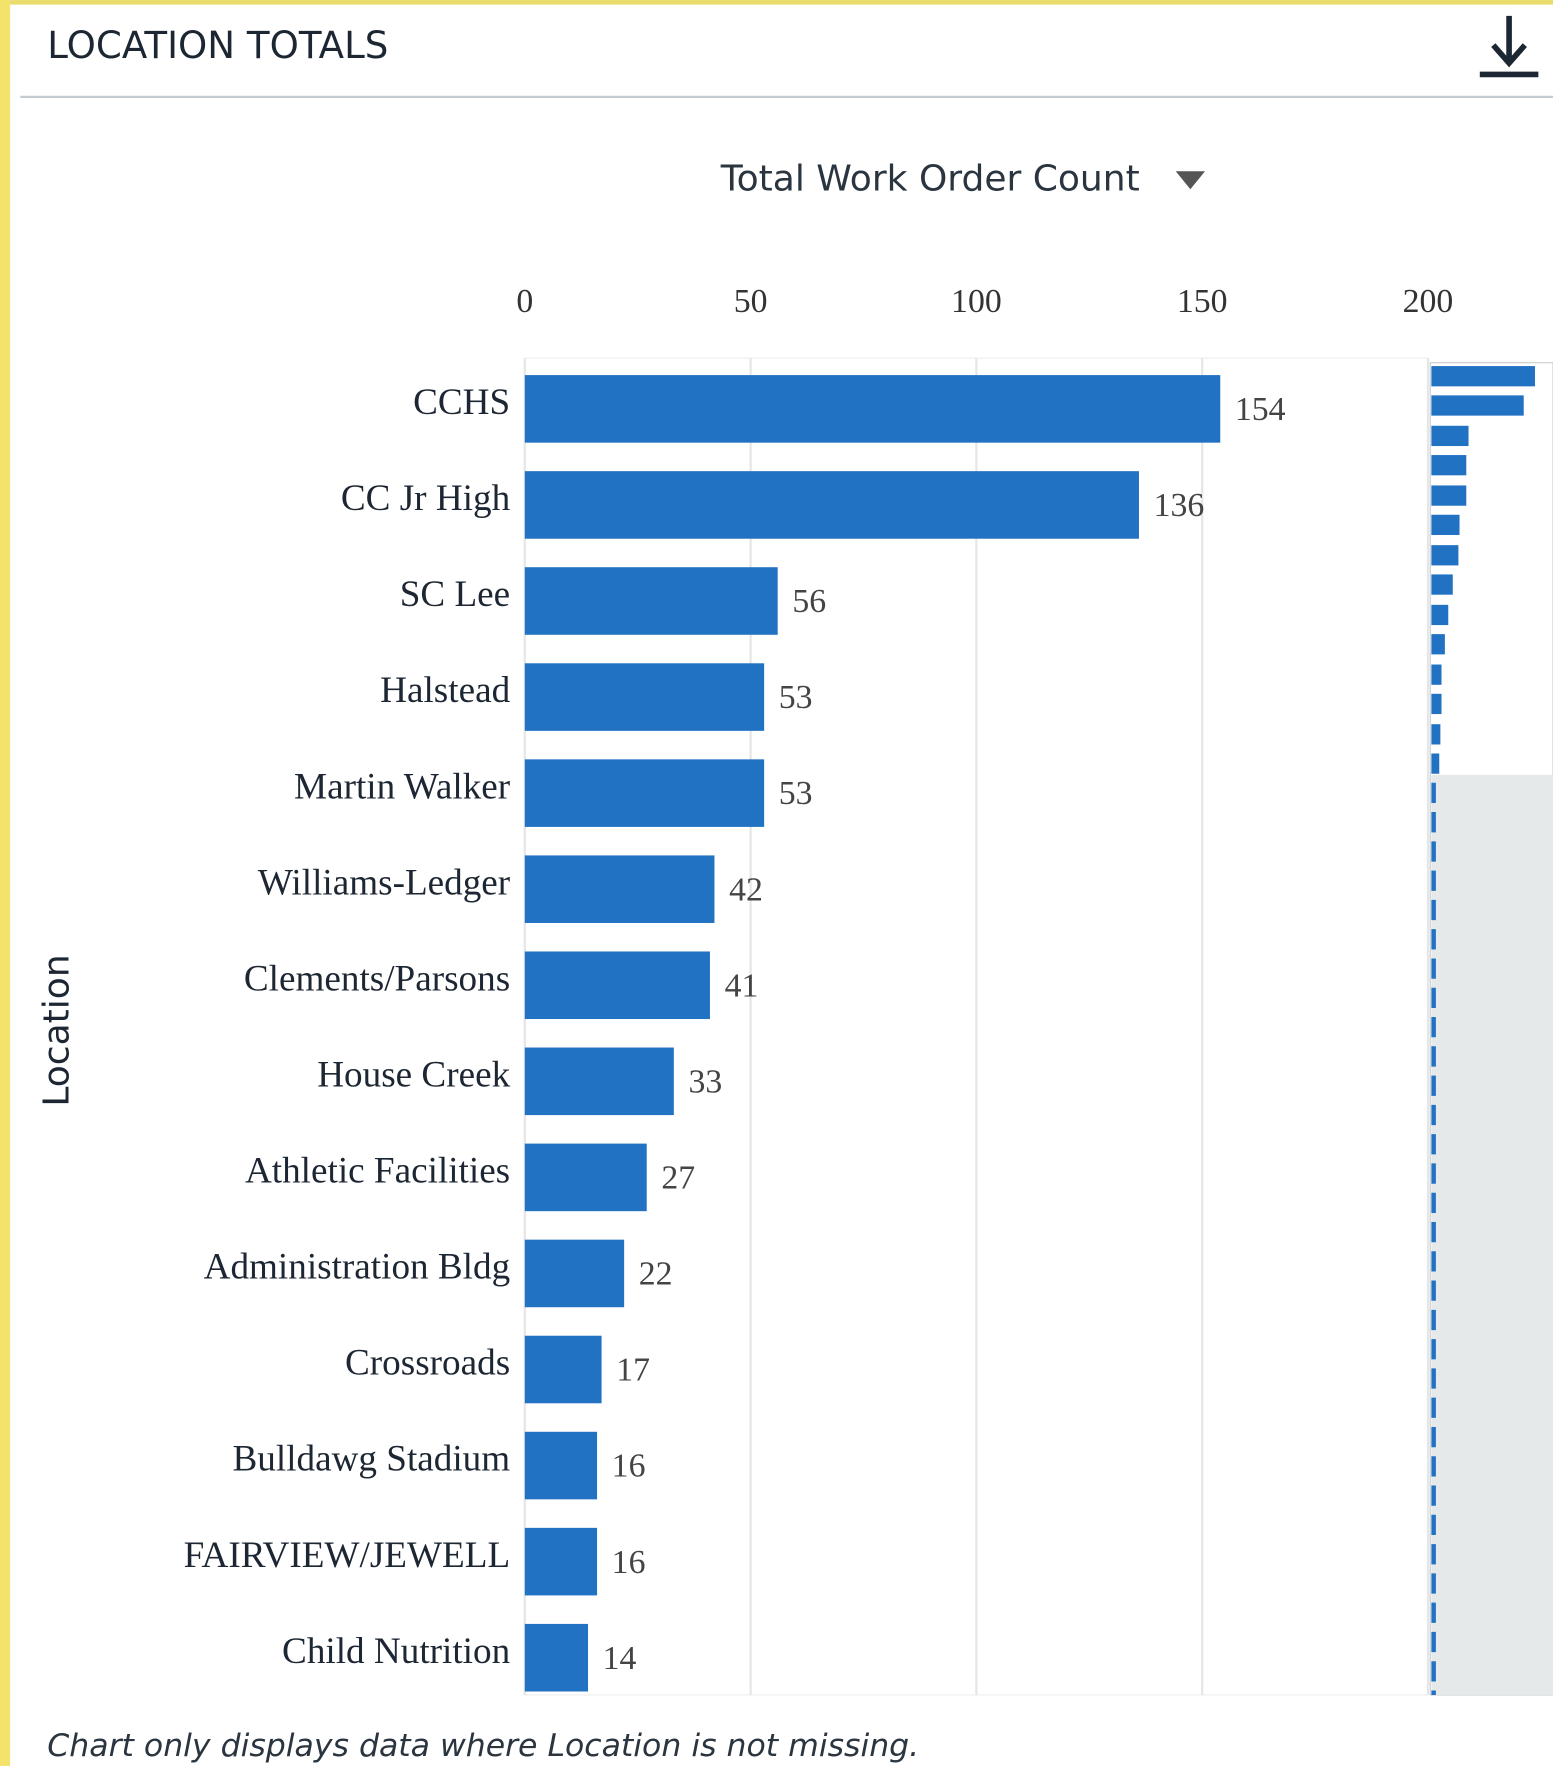 Image resolution: width=1553 pixels, height=1766 pixels. Describe the element at coordinates (1260, 409) in the screenshot. I see `value-label: 154` at that location.